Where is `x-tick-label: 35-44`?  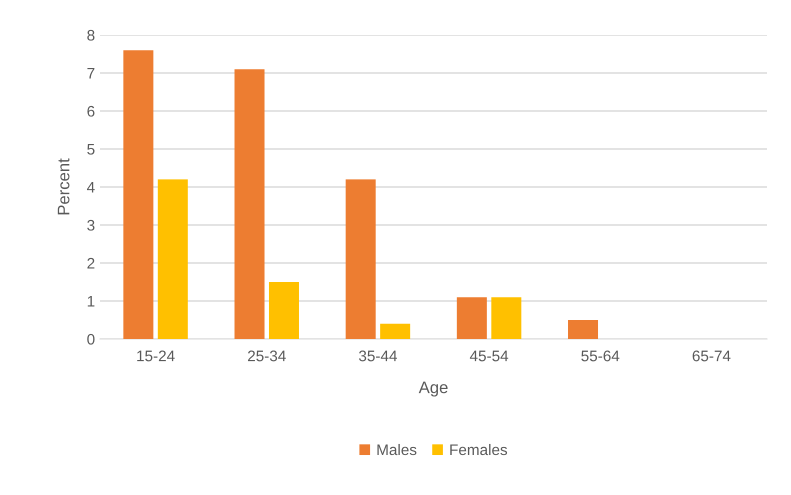 x-tick-label: 35-44 is located at coordinates (378, 356).